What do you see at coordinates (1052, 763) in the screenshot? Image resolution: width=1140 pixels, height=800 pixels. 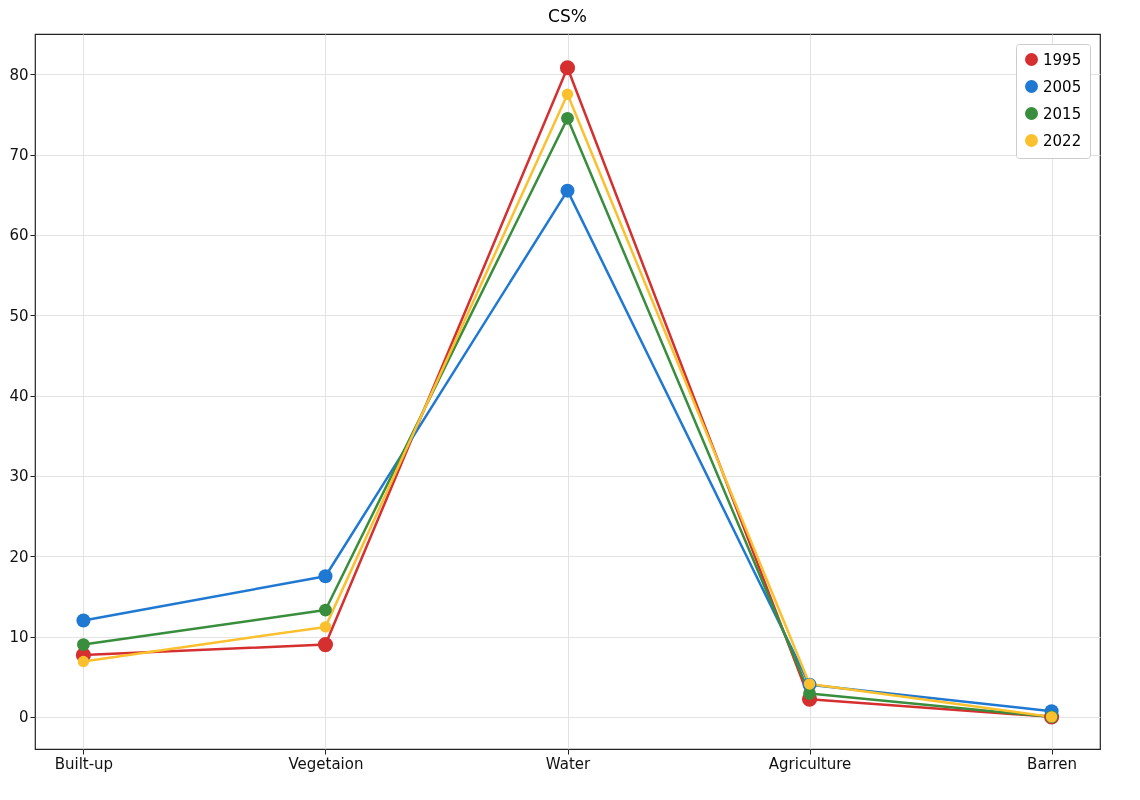 I see `x-tick-label: Barren` at bounding box center [1052, 763].